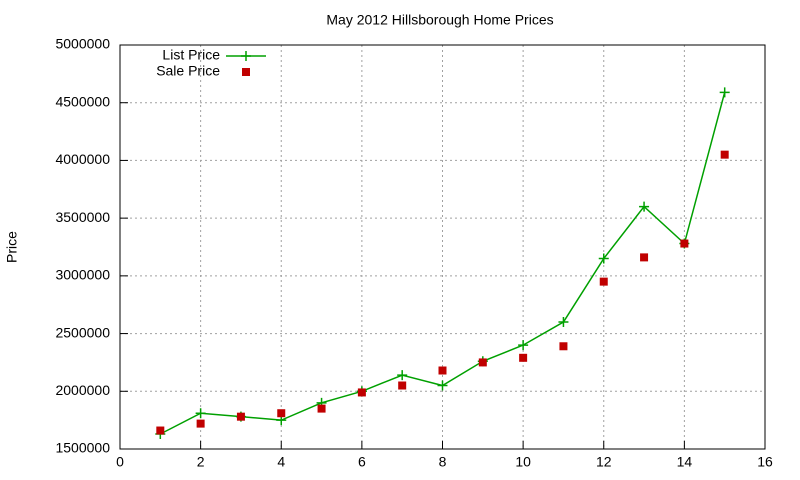 Image resolution: width=800 pixels, height=480 pixels. I want to click on x-tick-label: 16, so click(765, 462).